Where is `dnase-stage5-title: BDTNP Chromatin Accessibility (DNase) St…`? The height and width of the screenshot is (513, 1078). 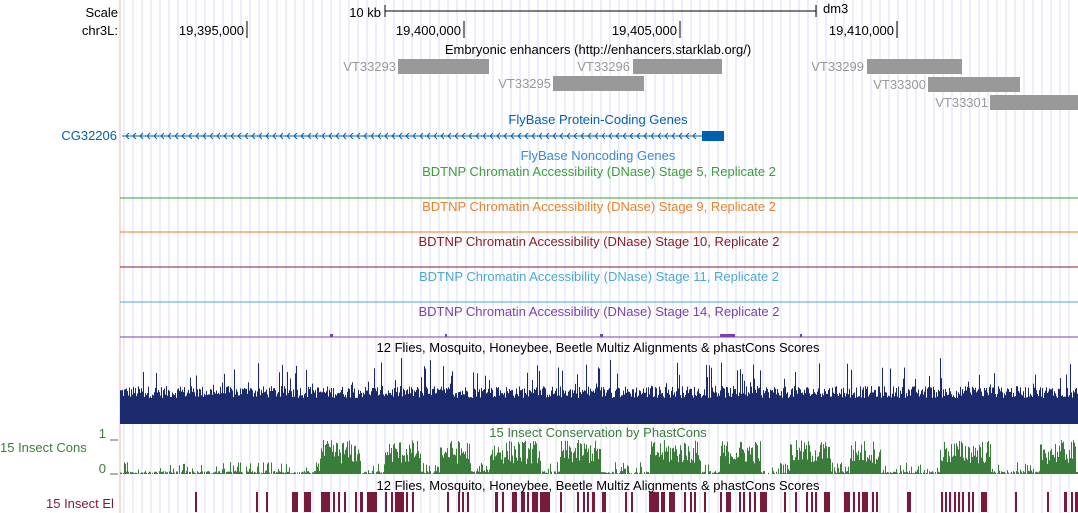 dnase-stage5-title: BDTNP Chromatin Accessibility (DNase) St… is located at coordinates (599, 171).